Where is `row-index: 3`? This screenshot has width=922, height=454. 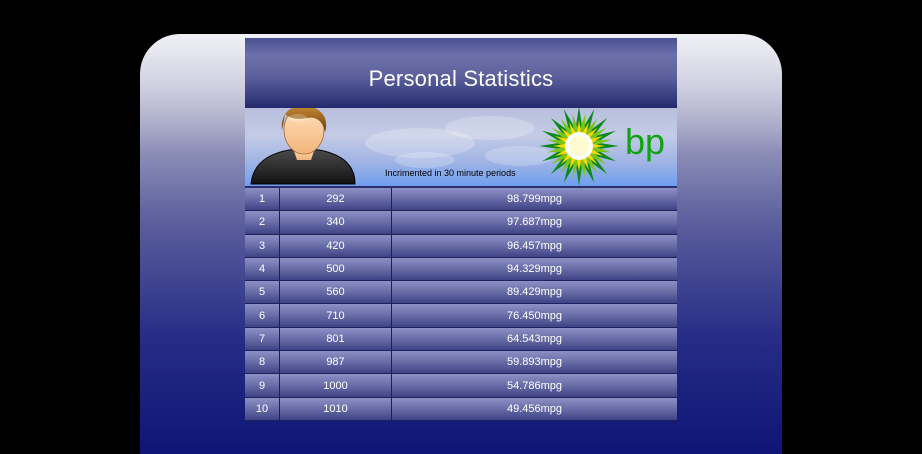
row-index: 3 is located at coordinates (262, 245).